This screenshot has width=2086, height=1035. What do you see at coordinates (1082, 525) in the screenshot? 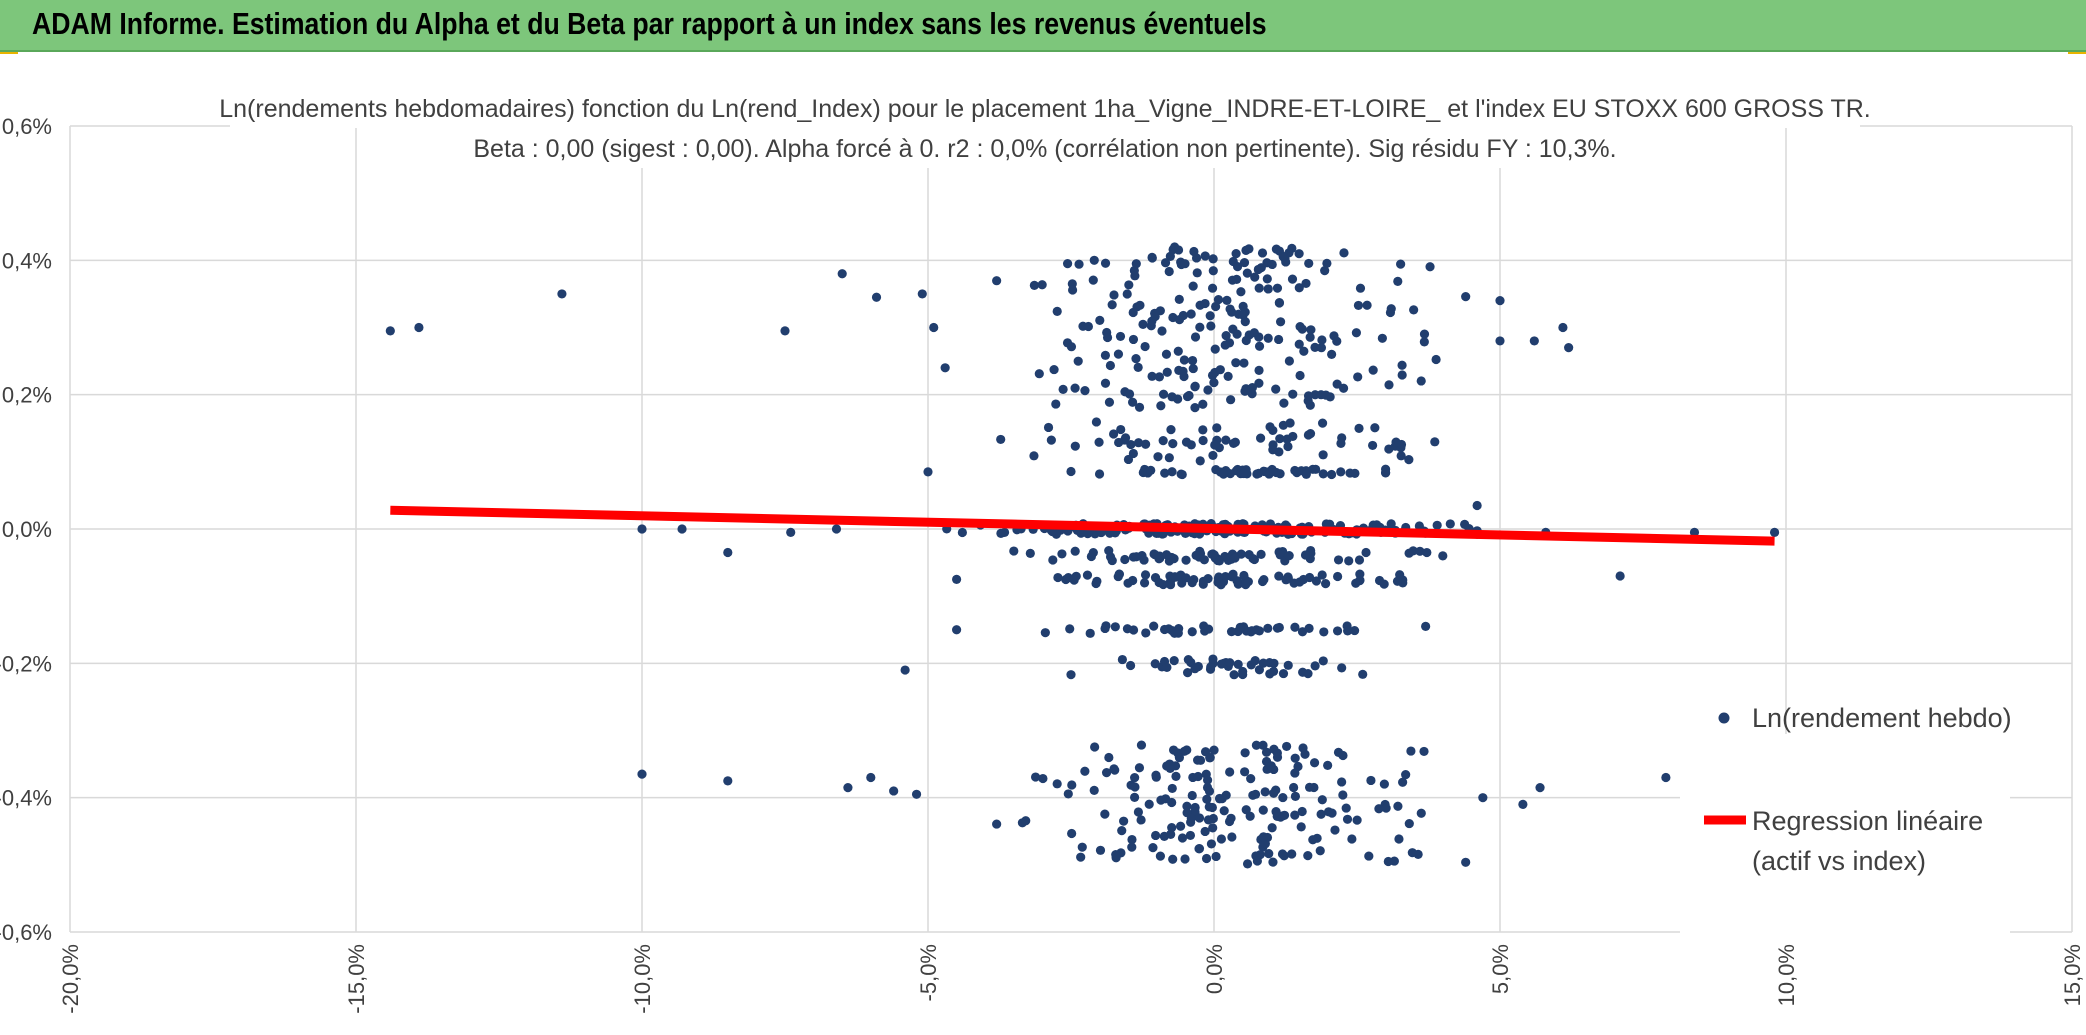
I see `regression-layer` at bounding box center [1082, 525].